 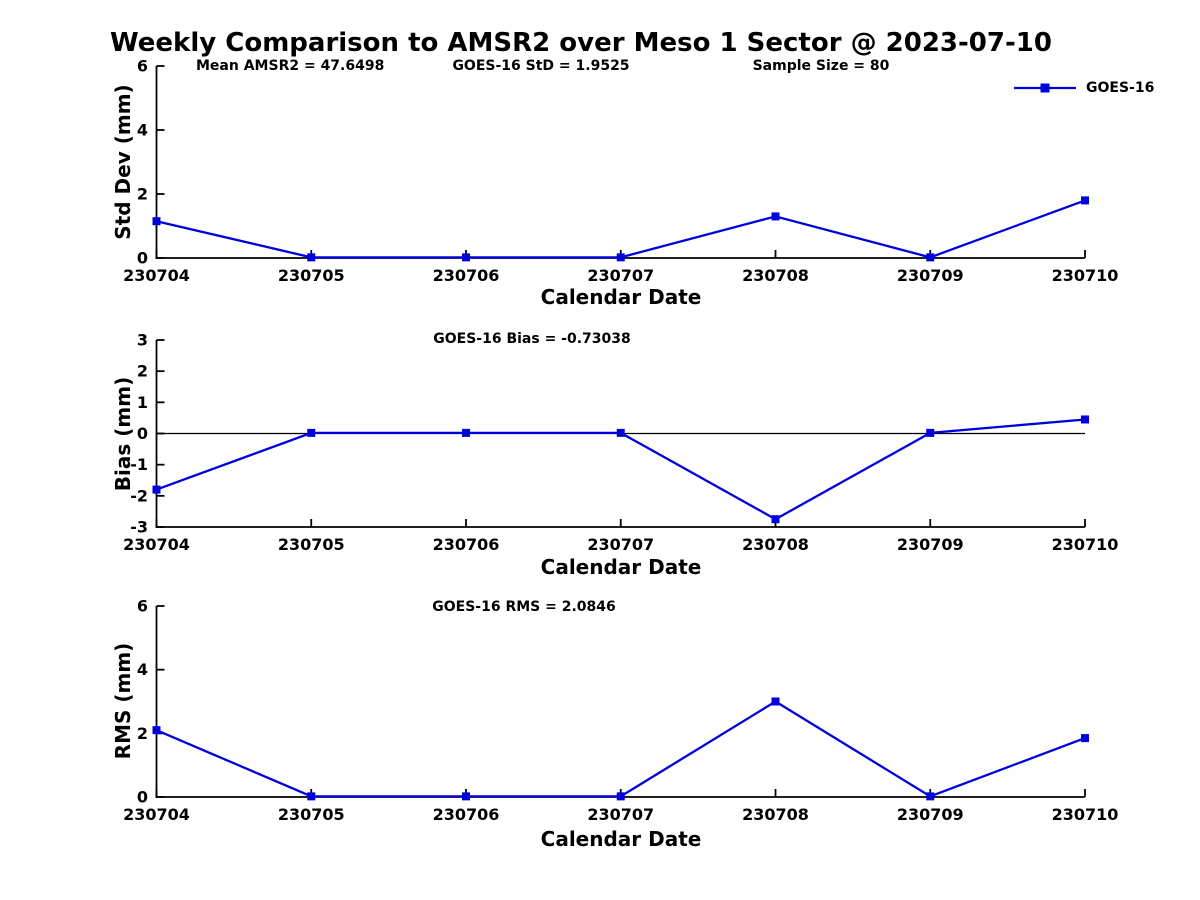 I want to click on std-dev-y-tick-label: 6, so click(x=142, y=66).